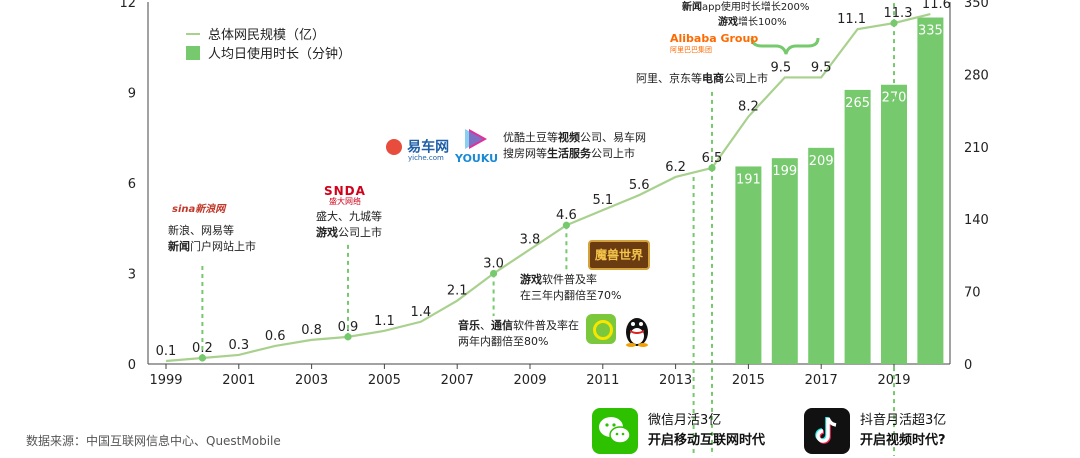 This screenshot has height=458, width=1080. I want to click on annotation-2016: 新闻app使用时长增长200% 游戏增长100%, so click(746, 15).